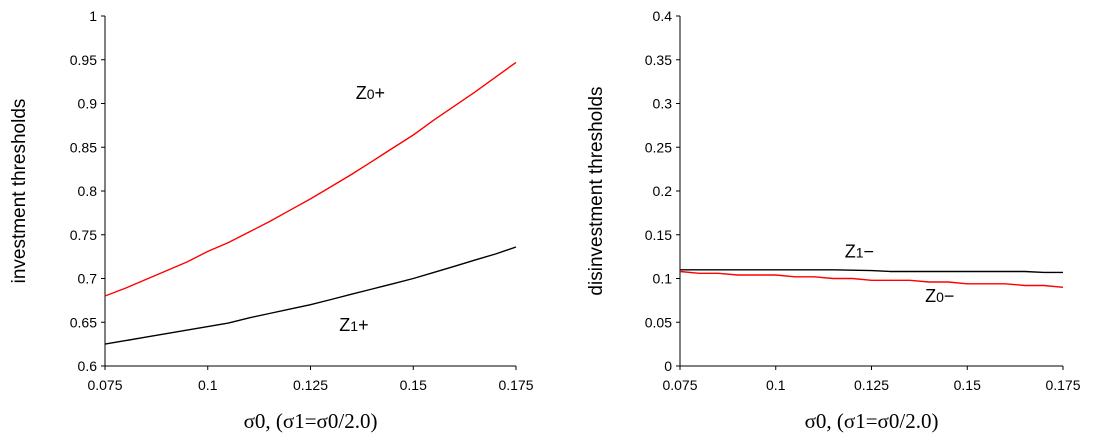 This screenshot has width=1093, height=439. I want to click on series-line-z0-minus, so click(871, 279).